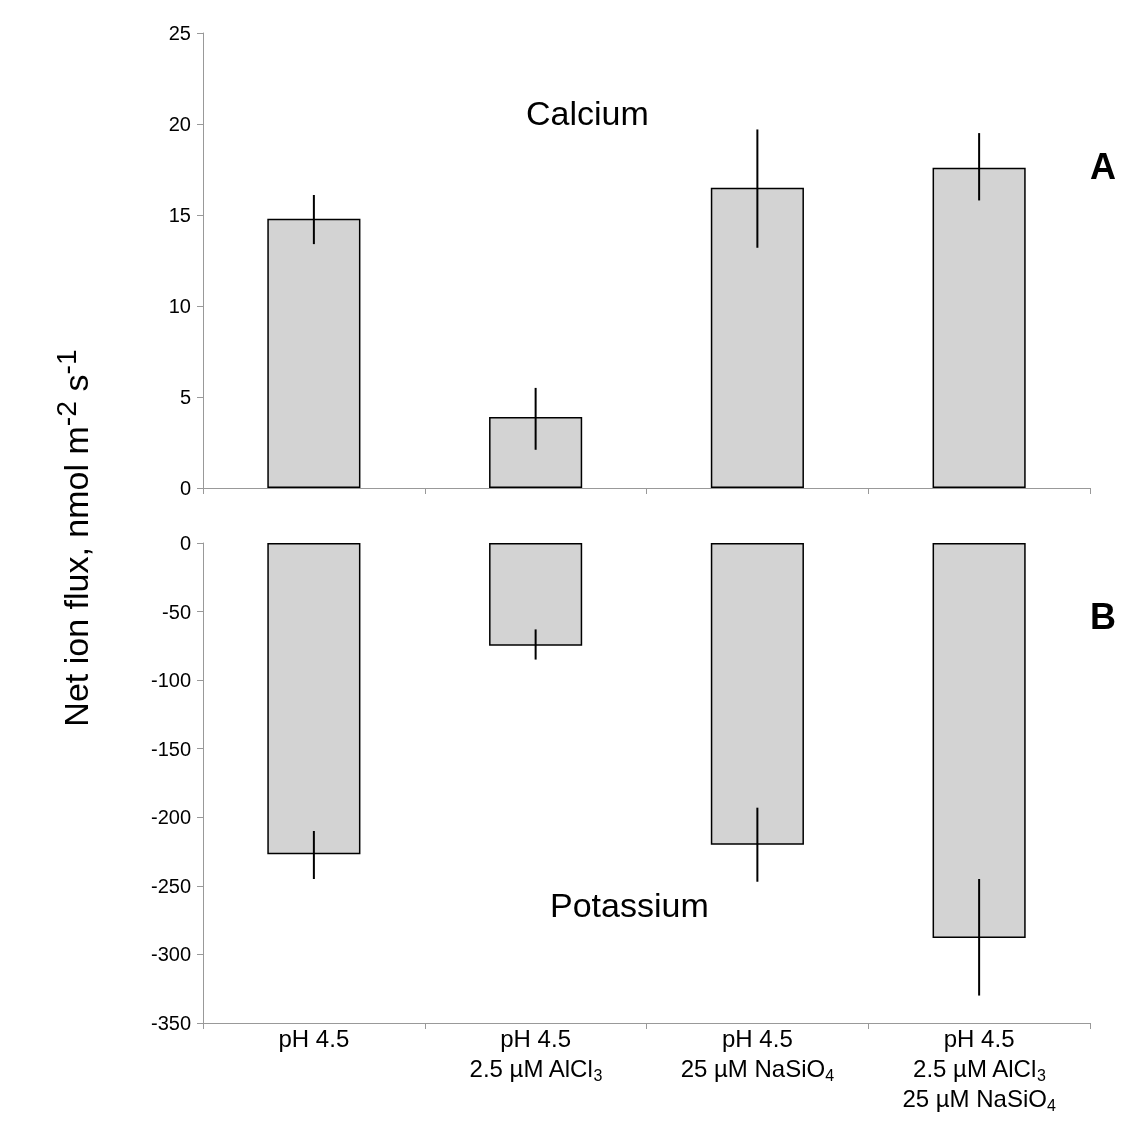  Describe the element at coordinates (179, 124) in the screenshot. I see `y-tick-label: 20` at that location.